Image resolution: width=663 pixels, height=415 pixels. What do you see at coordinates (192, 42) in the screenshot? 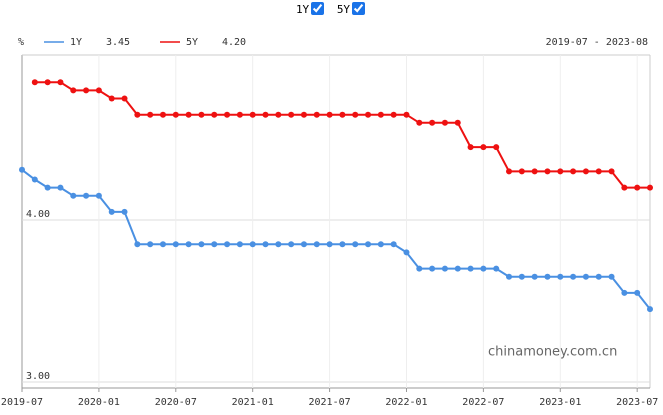
I see `legend-name: 5Y` at bounding box center [192, 42].